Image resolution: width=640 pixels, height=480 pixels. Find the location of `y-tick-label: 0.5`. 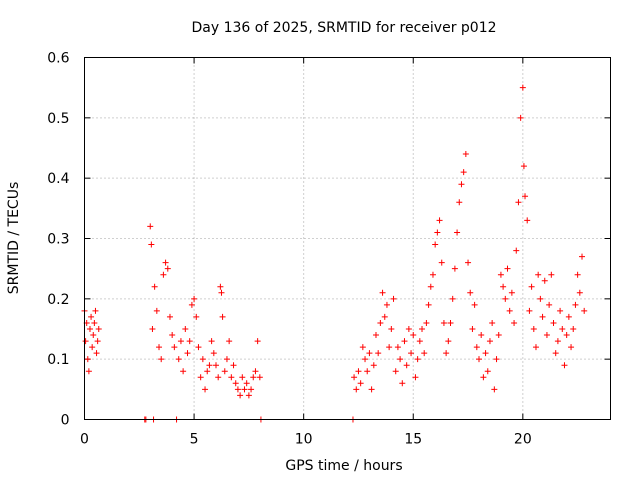

y-tick-label: 0.5 is located at coordinates (58, 119).